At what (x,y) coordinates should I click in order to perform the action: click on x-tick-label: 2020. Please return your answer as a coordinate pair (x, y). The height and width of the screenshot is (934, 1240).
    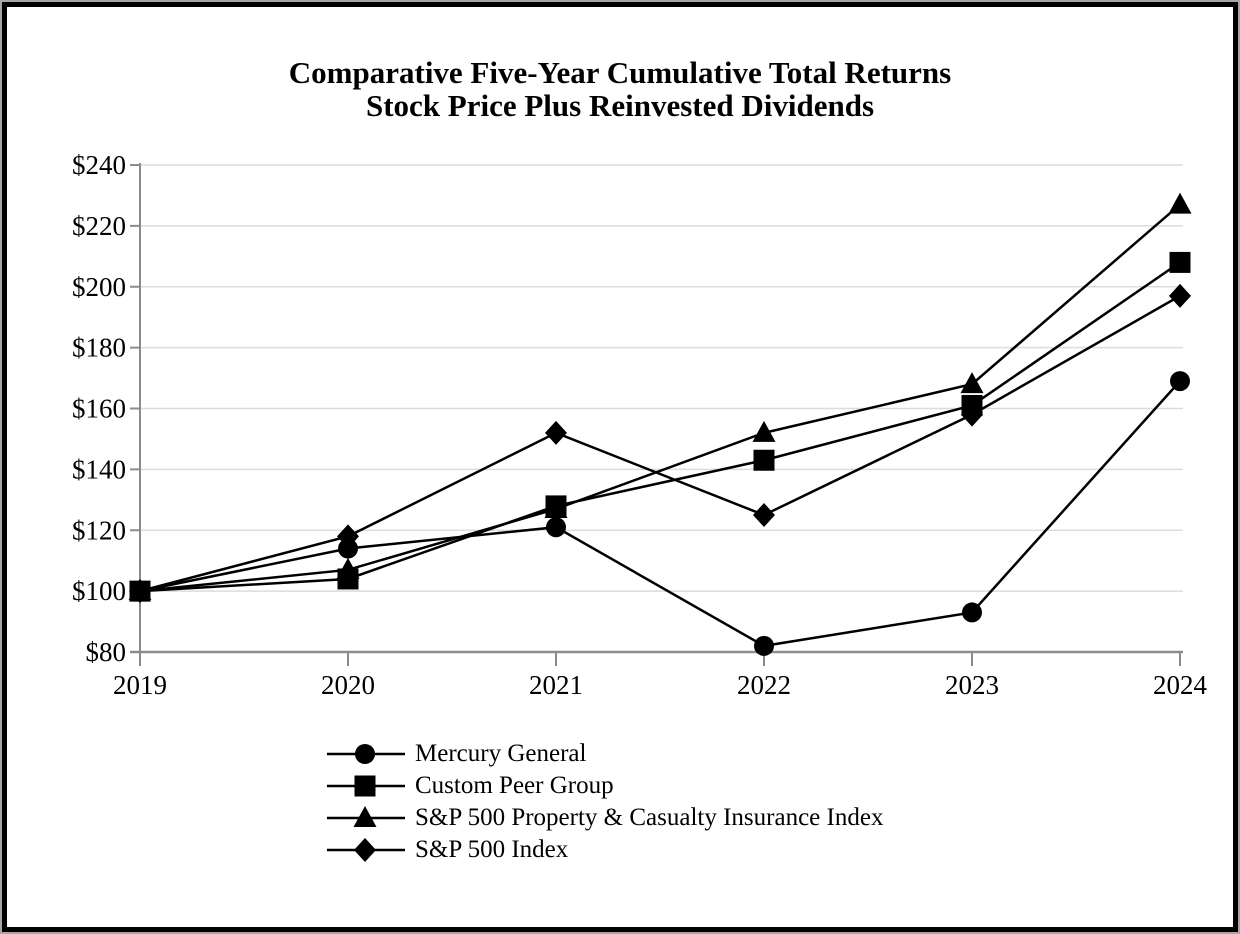
    Looking at the image, I should click on (348, 685).